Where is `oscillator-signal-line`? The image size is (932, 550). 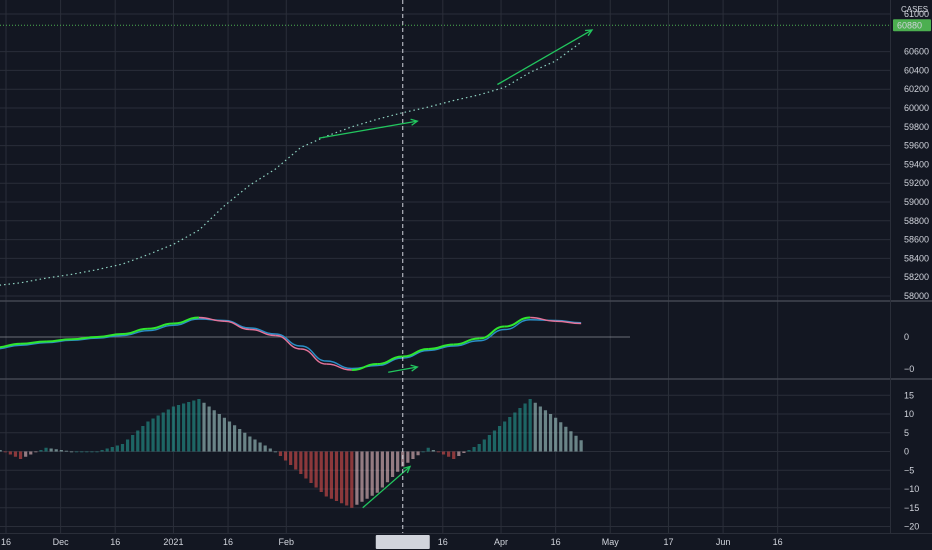 oscillator-signal-line is located at coordinates (291, 344).